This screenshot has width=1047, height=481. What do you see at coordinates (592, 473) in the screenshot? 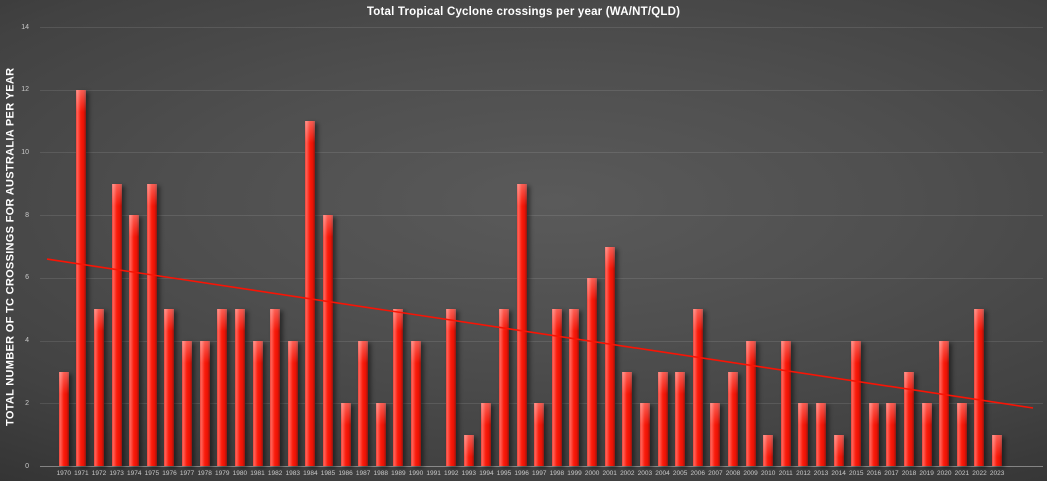
I see `x-tick-label-2000: 2000` at bounding box center [592, 473].